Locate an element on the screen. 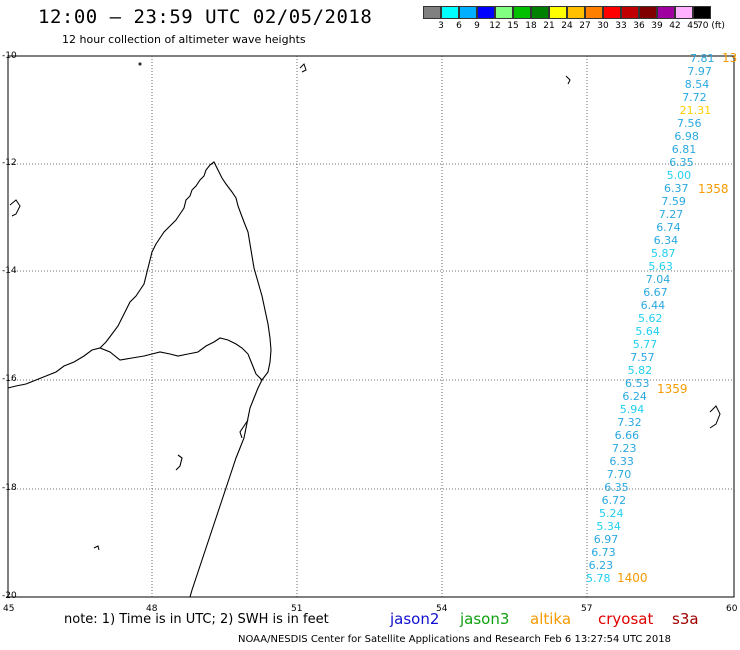 The image size is (740, 650). wave-height-value: 5.62 is located at coordinates (650, 318).